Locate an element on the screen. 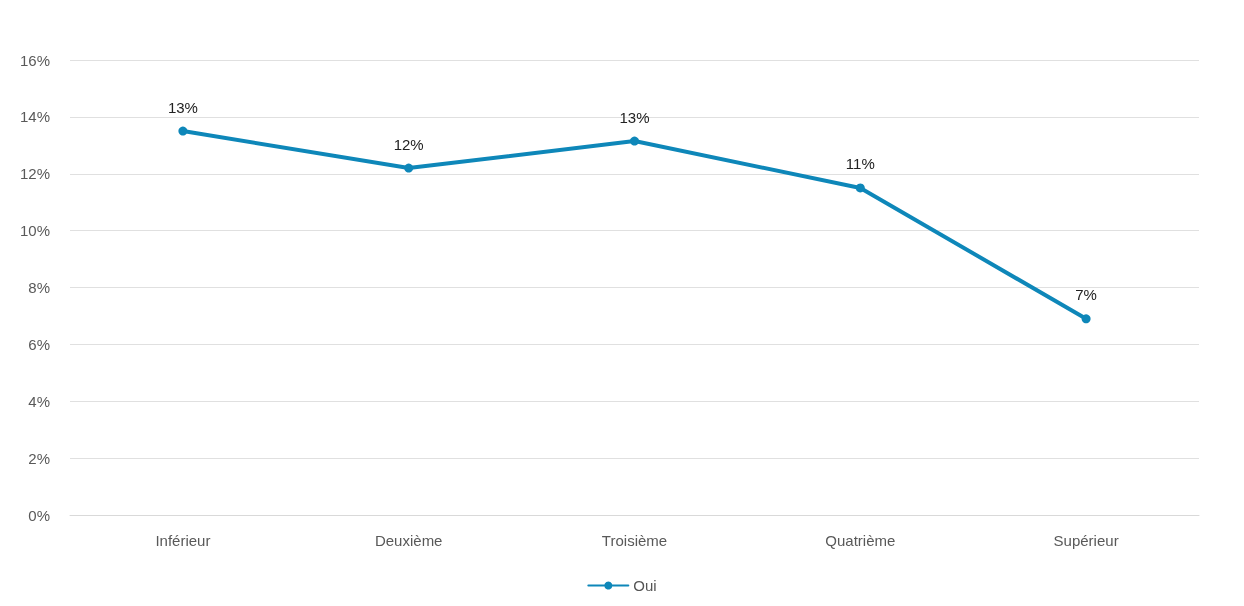  y-tick-label: 12% is located at coordinates (34, 174).